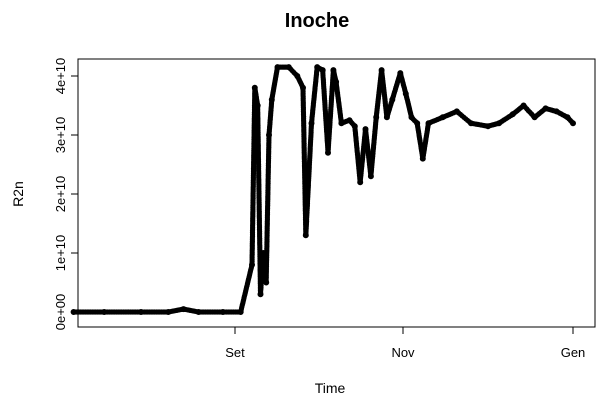  What do you see at coordinates (60, 194) in the screenshot?
I see `y-tick-label: 2e+10` at bounding box center [60, 194].